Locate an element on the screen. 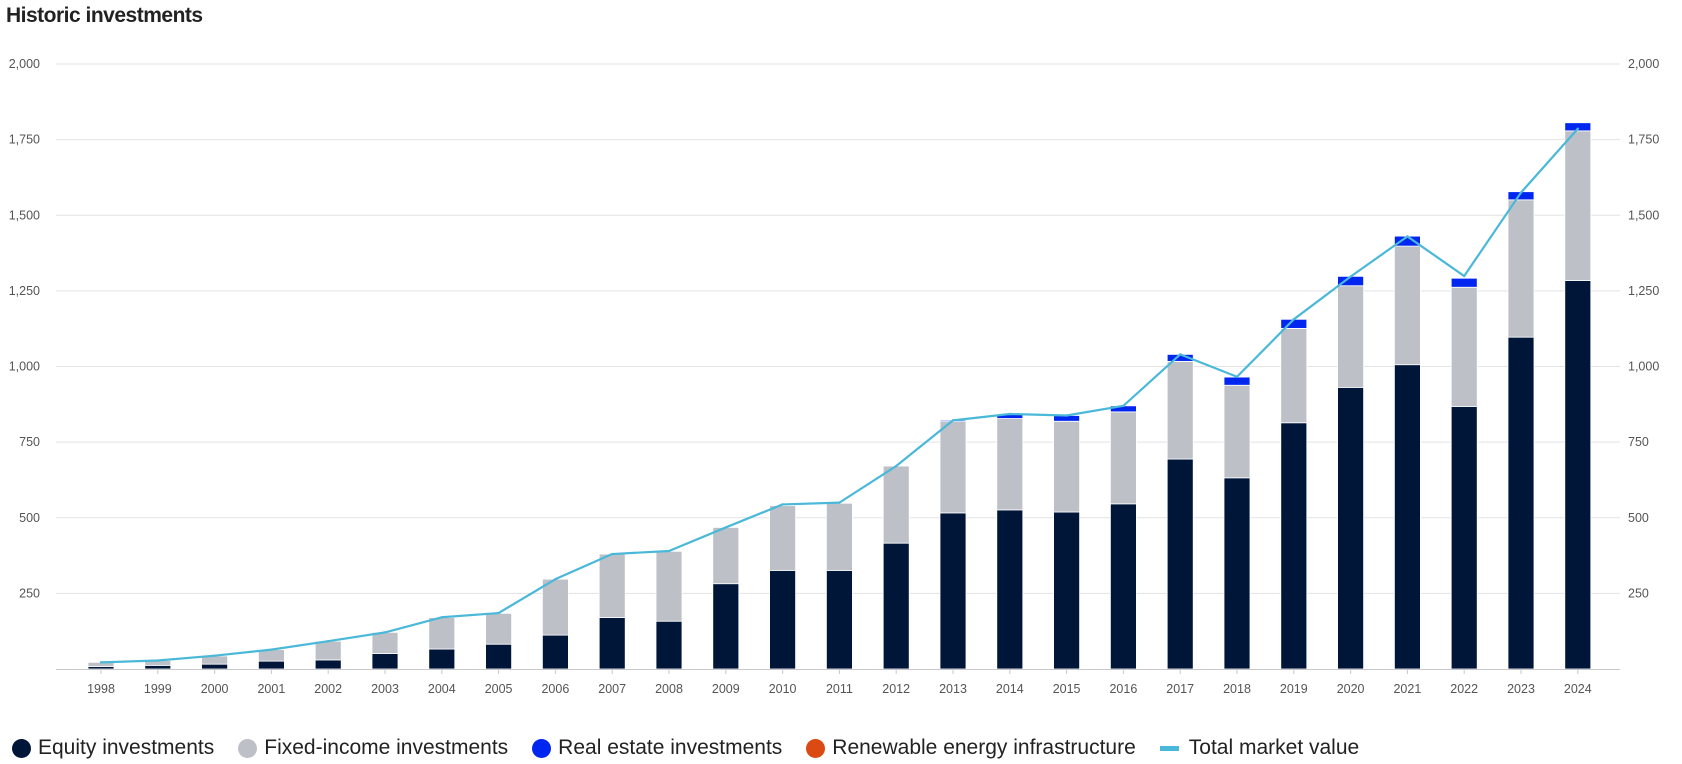 Image resolution: width=1682 pixels, height=764 pixels. x-tick-label: 2004 is located at coordinates (442, 689).